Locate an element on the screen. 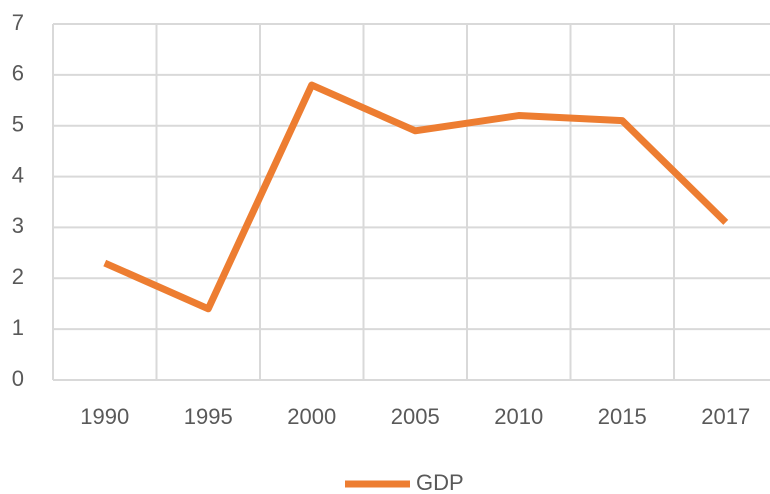  x-tick-label: 2005 is located at coordinates (415, 416).